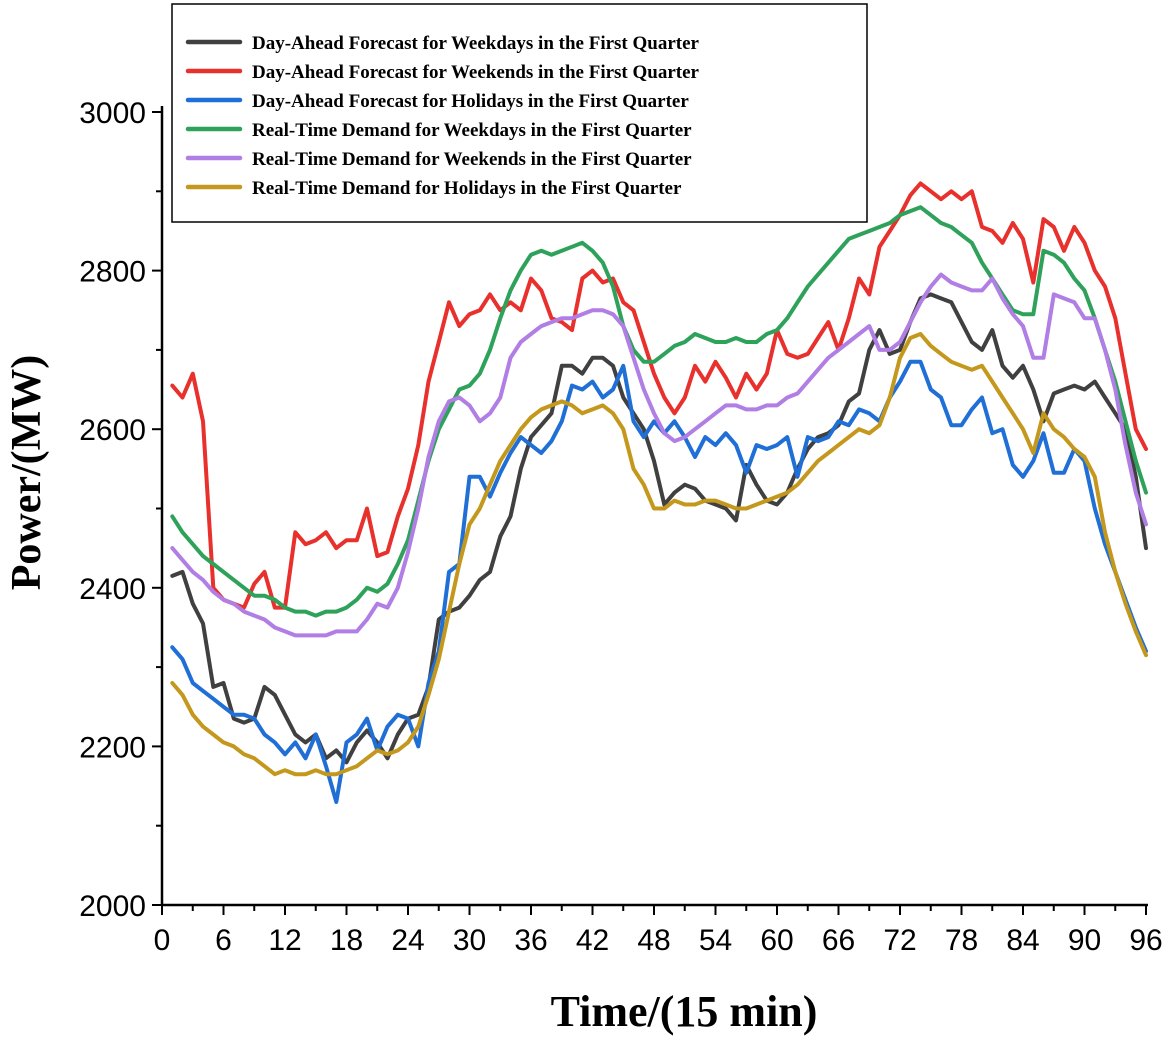 This screenshot has height=1038, width=1167. I want to click on x-tick-label: 48, so click(653, 940).